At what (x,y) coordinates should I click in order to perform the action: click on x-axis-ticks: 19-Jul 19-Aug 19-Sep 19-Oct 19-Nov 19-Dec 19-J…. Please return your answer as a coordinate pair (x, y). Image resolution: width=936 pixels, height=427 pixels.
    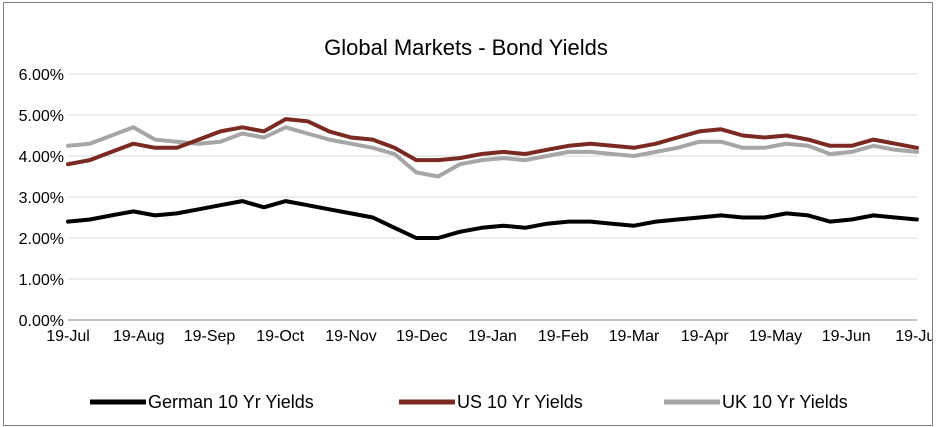
    Looking at the image, I should click on (489, 336).